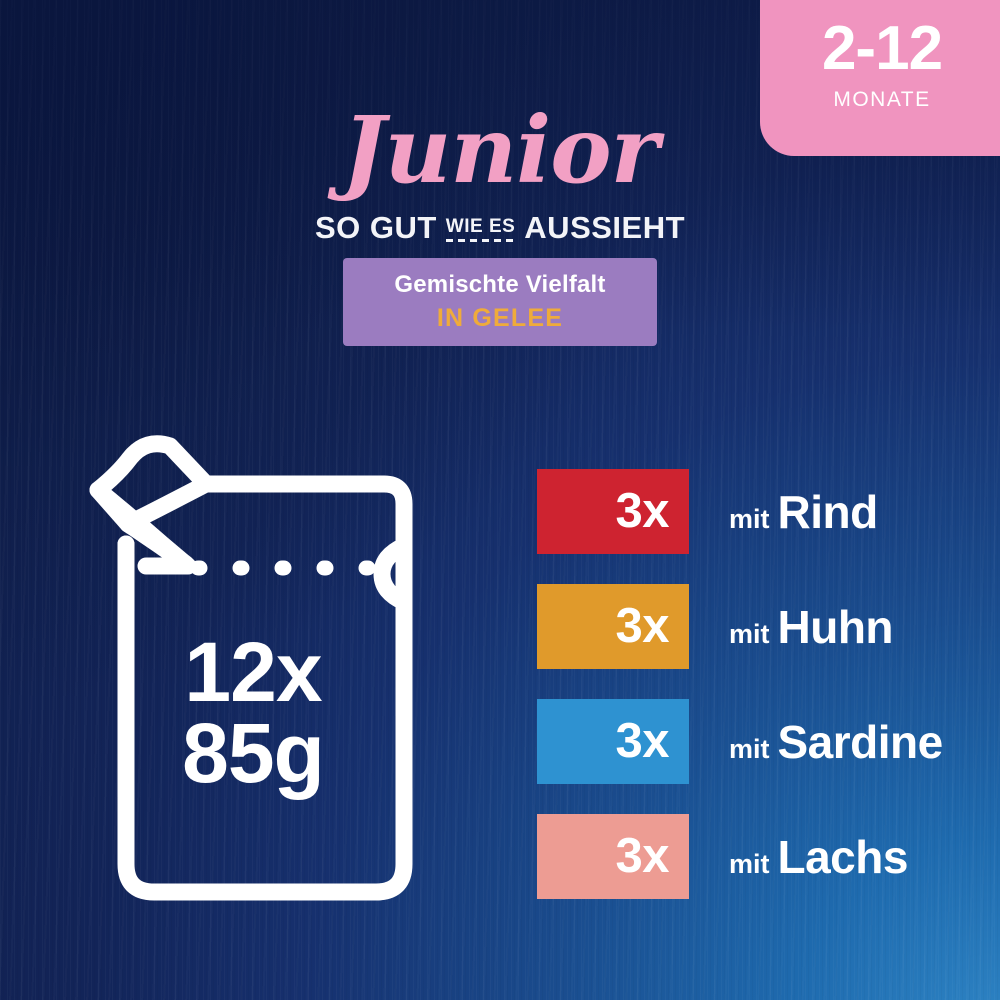  Describe the element at coordinates (253, 672) in the screenshot. I see `pouch-count-line: 12x` at that location.